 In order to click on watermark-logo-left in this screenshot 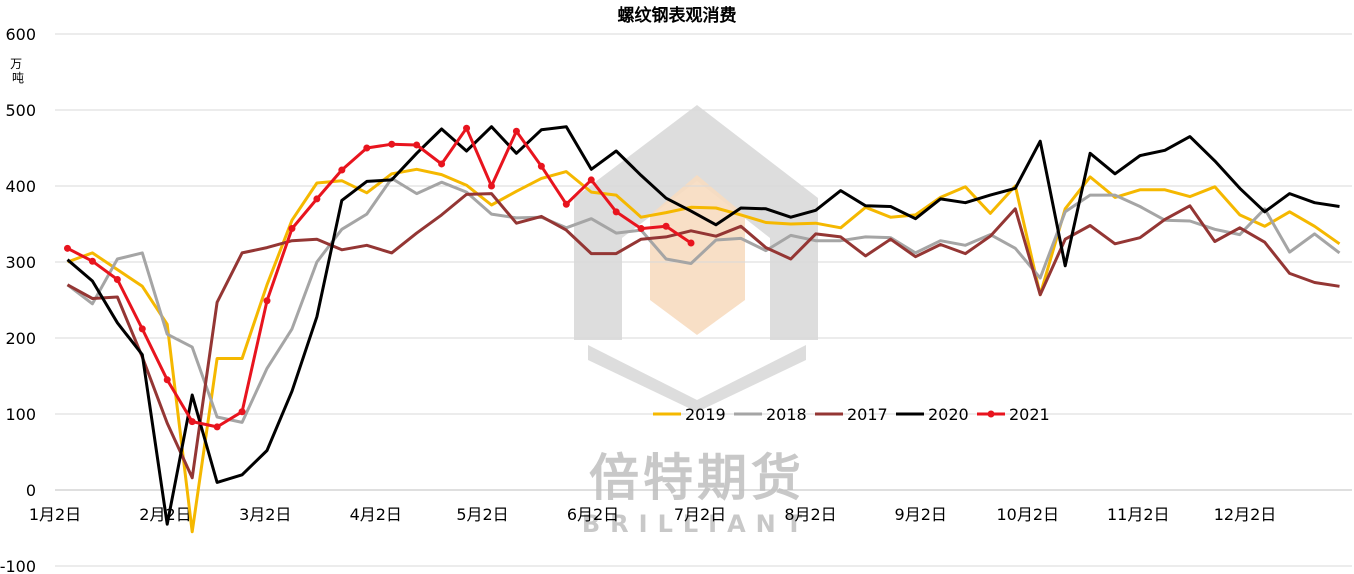, I will do `click(635, 222)`.